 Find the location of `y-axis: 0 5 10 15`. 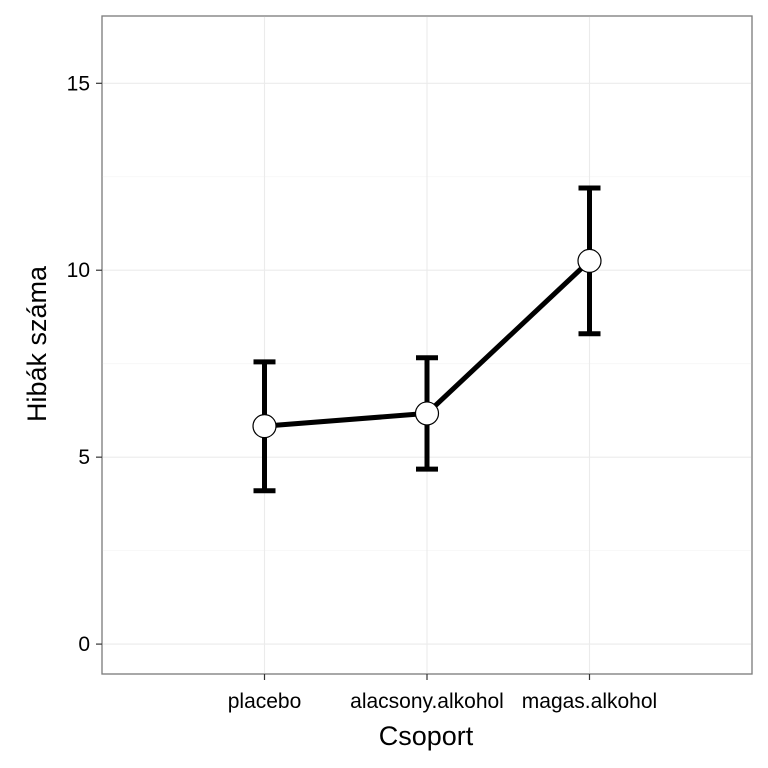

y-axis: 0 5 10 15 is located at coordinates (84, 364).